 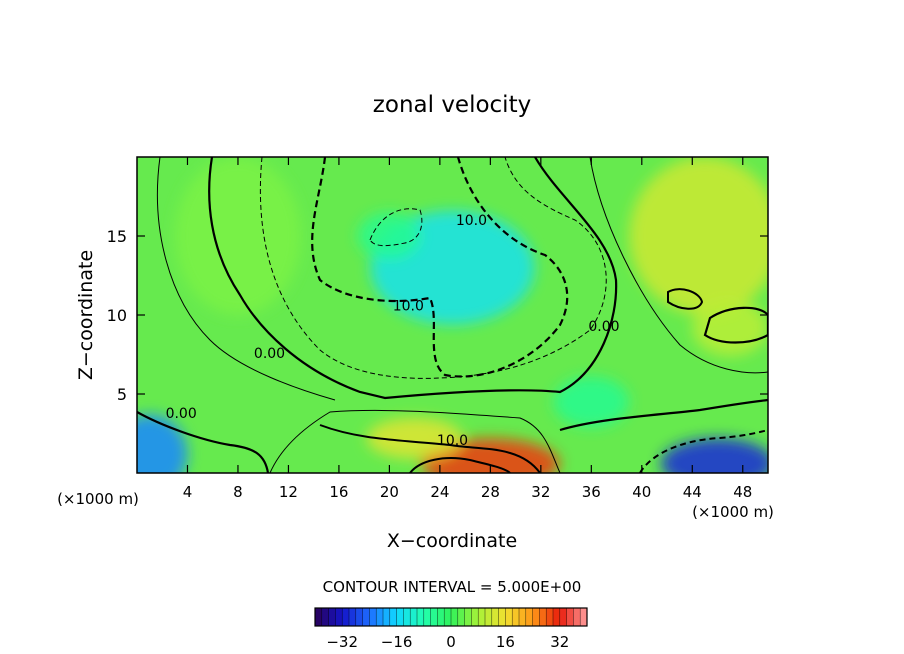 What do you see at coordinates (203, 442) in the screenshot?
I see `contour-zero-left` at bounding box center [203, 442].